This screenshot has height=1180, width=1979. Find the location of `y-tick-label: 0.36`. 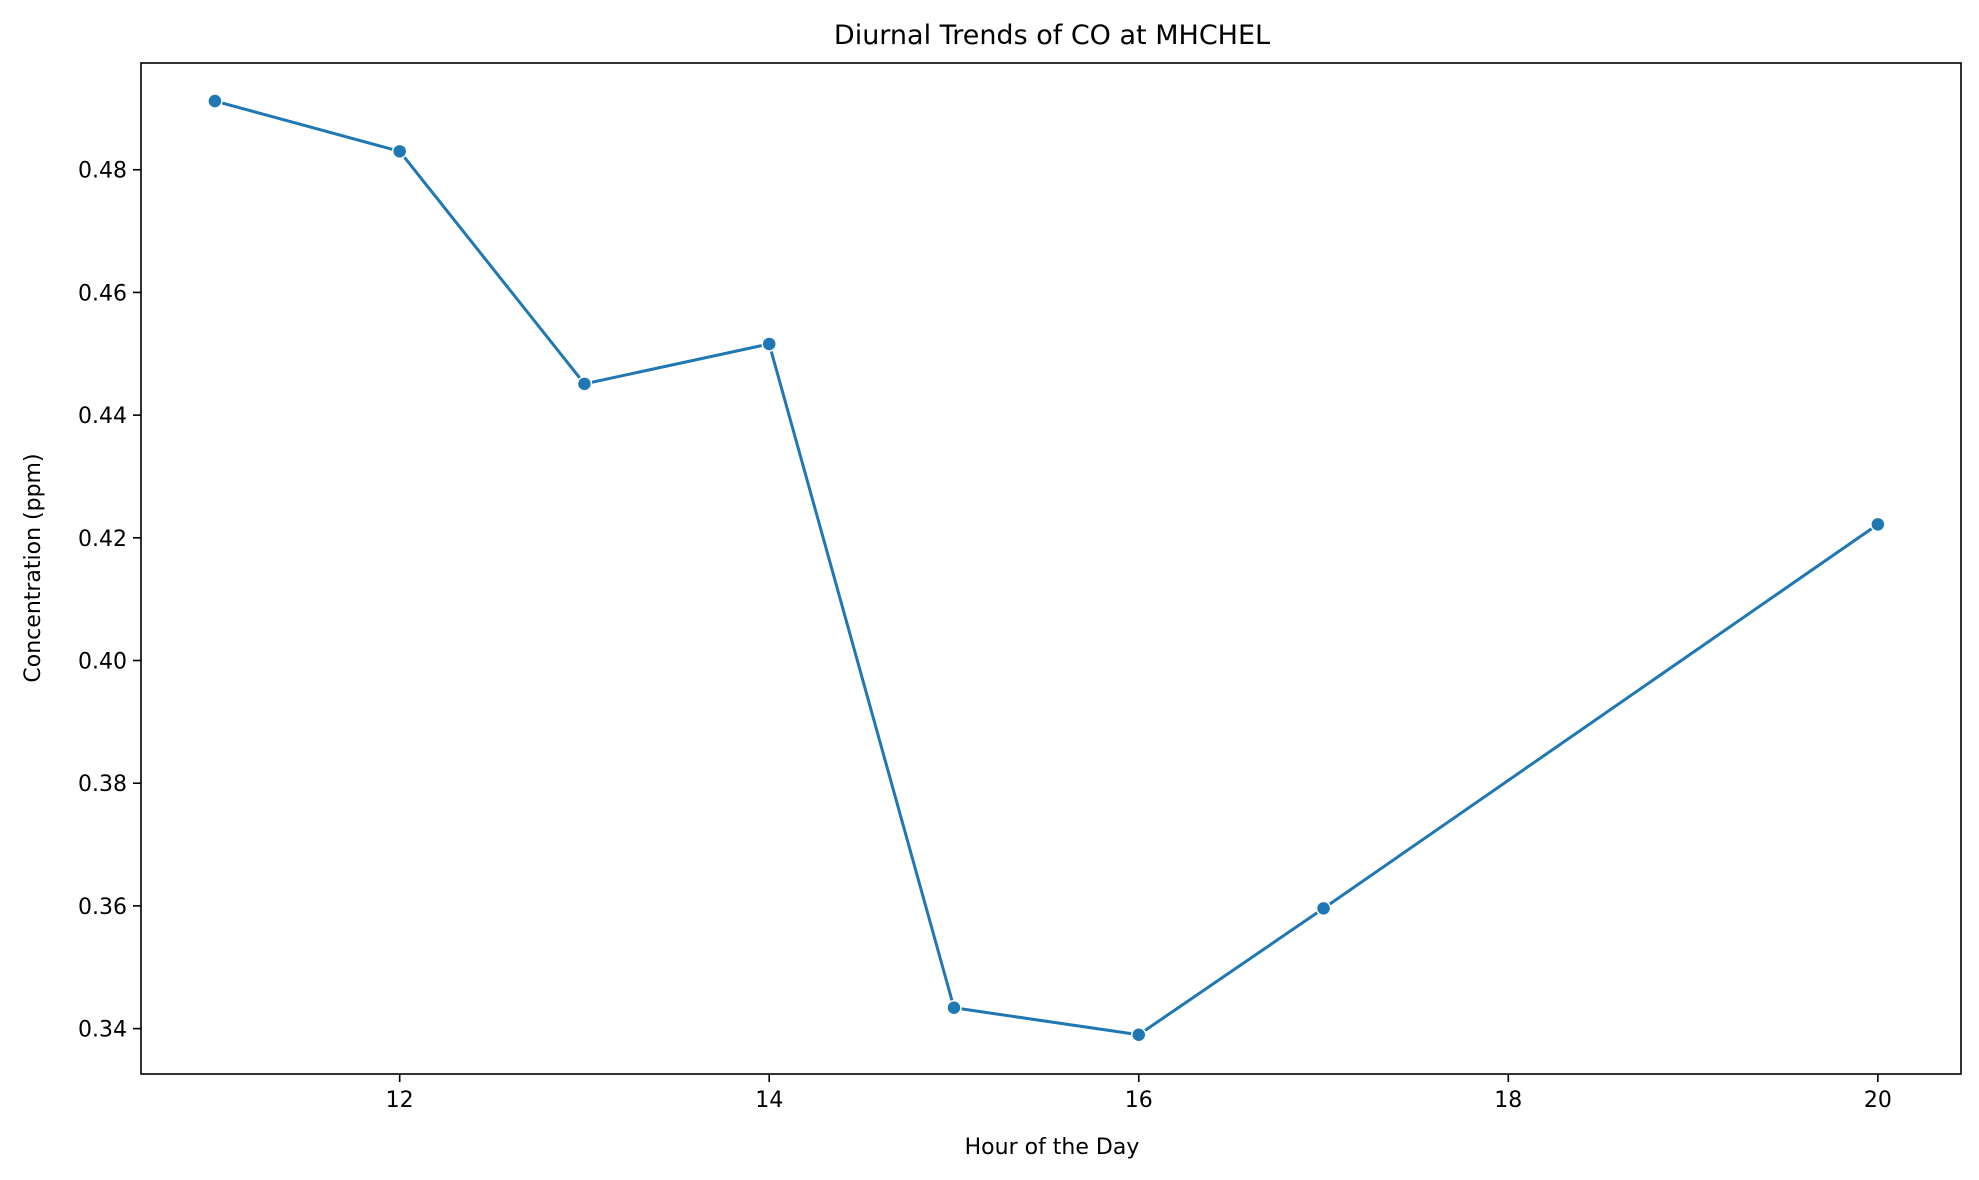

y-tick-label: 0.36 is located at coordinates (102, 907).